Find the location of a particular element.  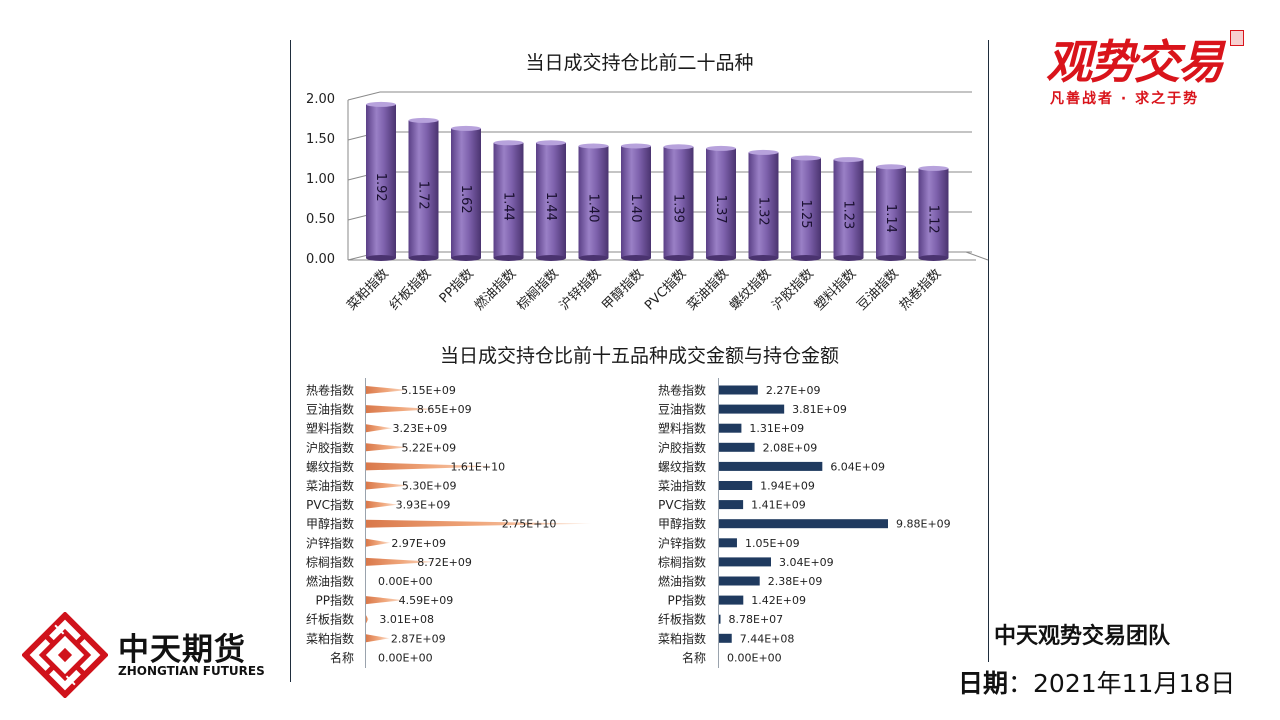

logo-seal-icon is located at coordinates (1237, 38).